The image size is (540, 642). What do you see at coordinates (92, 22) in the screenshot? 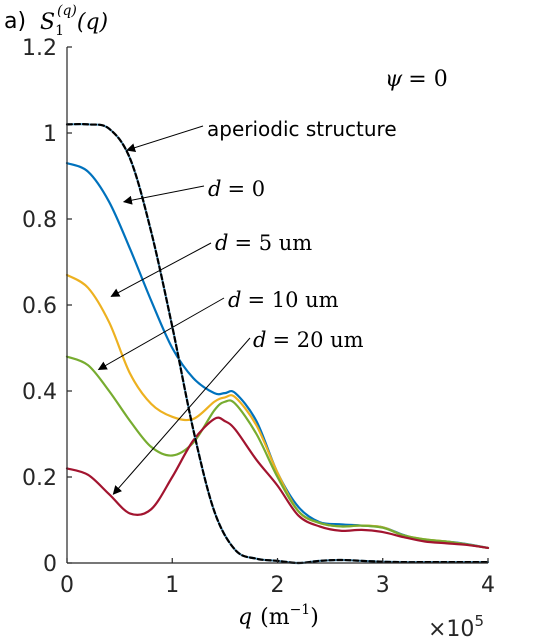
I see `y-axis-label-arg: (q)` at bounding box center [92, 22].